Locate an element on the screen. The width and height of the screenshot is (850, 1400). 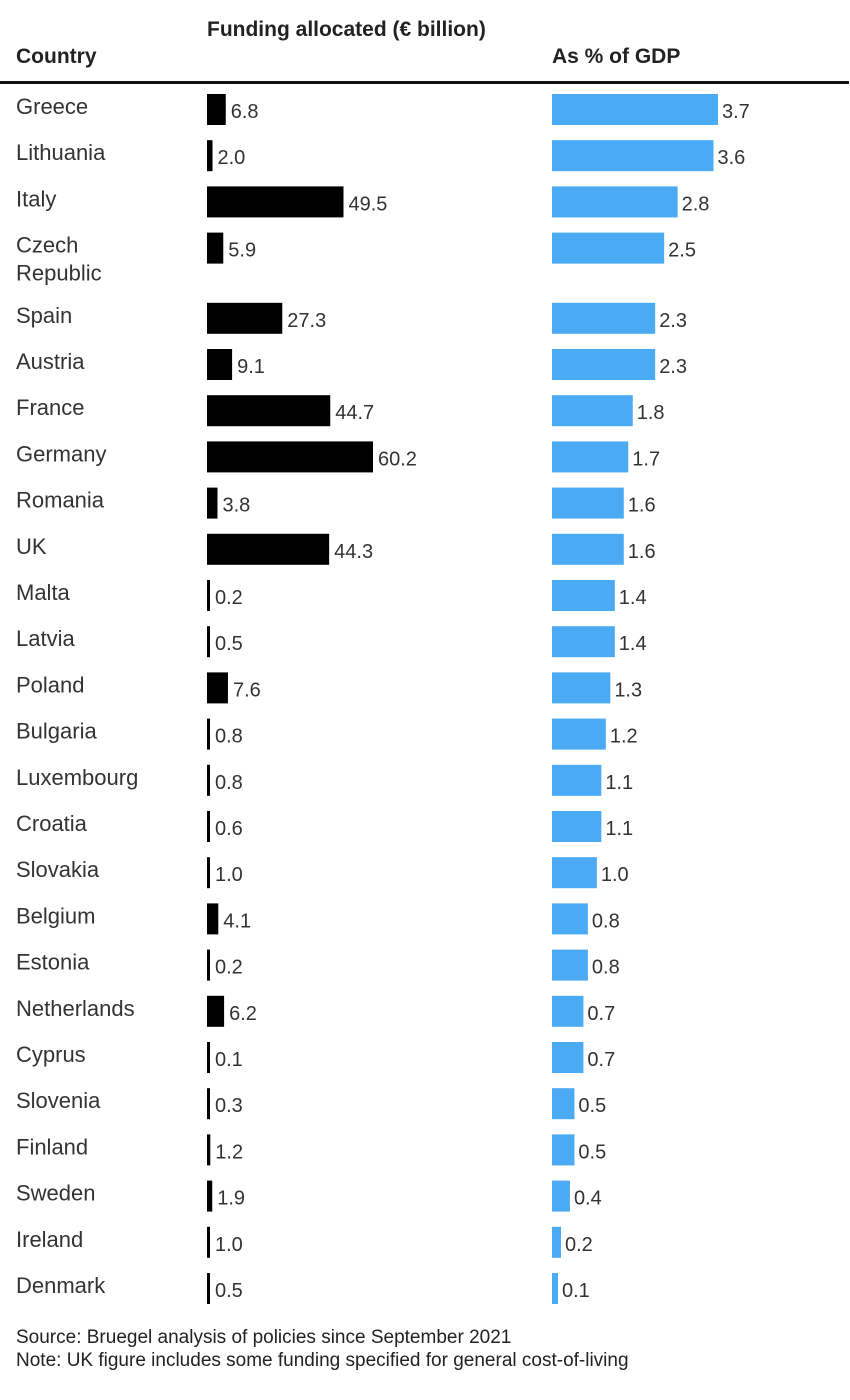
country-label: Croatia is located at coordinates (52, 823).